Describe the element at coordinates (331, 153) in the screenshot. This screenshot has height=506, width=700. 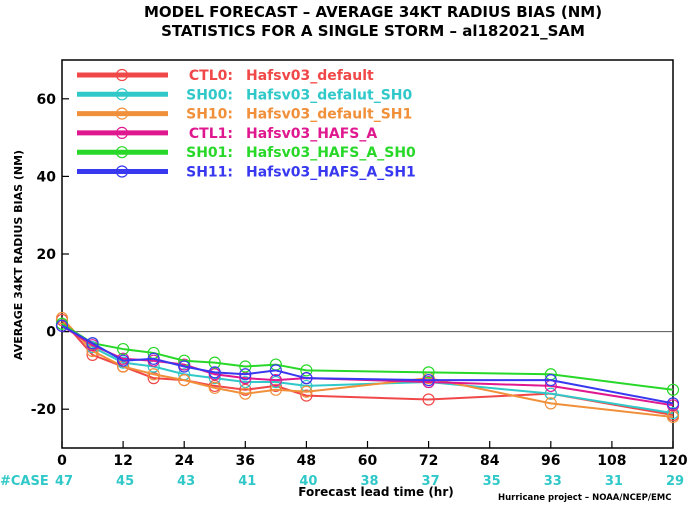
I see `legend-entry-desc: Hafsv03_HAFS_A_SH0` at that location.